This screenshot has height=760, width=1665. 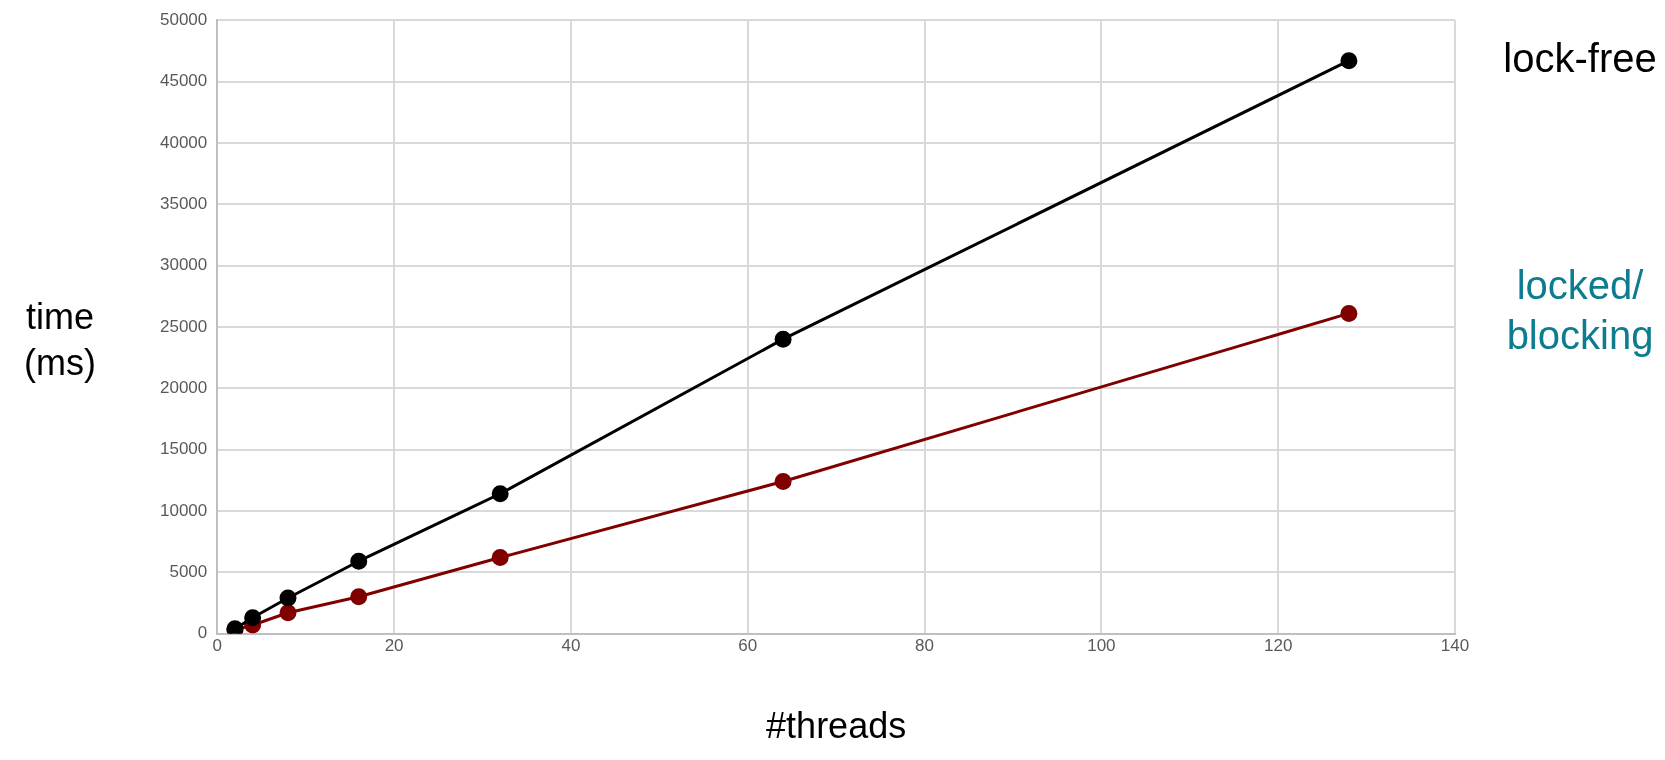 I want to click on y-tick-label: 5000, so click(x=188, y=571).